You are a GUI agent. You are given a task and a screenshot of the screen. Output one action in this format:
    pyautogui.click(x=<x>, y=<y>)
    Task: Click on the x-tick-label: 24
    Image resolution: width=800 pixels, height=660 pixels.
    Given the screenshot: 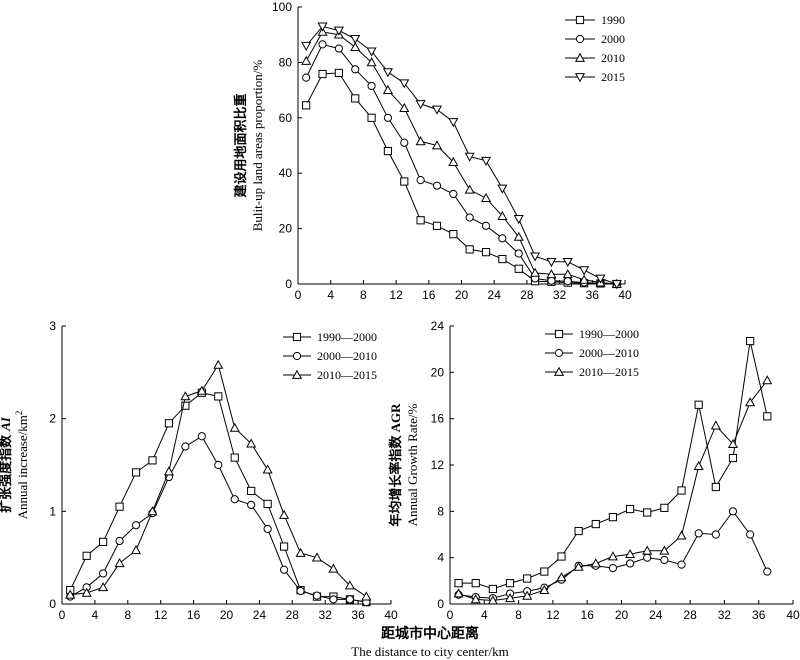 What is the action you would take?
    pyautogui.click(x=260, y=615)
    